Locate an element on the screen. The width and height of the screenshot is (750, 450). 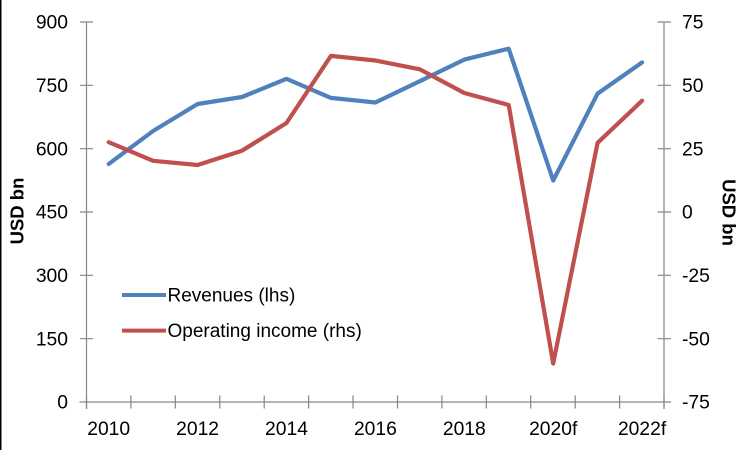
svg-text: 300 is located at coordinates (52, 276).